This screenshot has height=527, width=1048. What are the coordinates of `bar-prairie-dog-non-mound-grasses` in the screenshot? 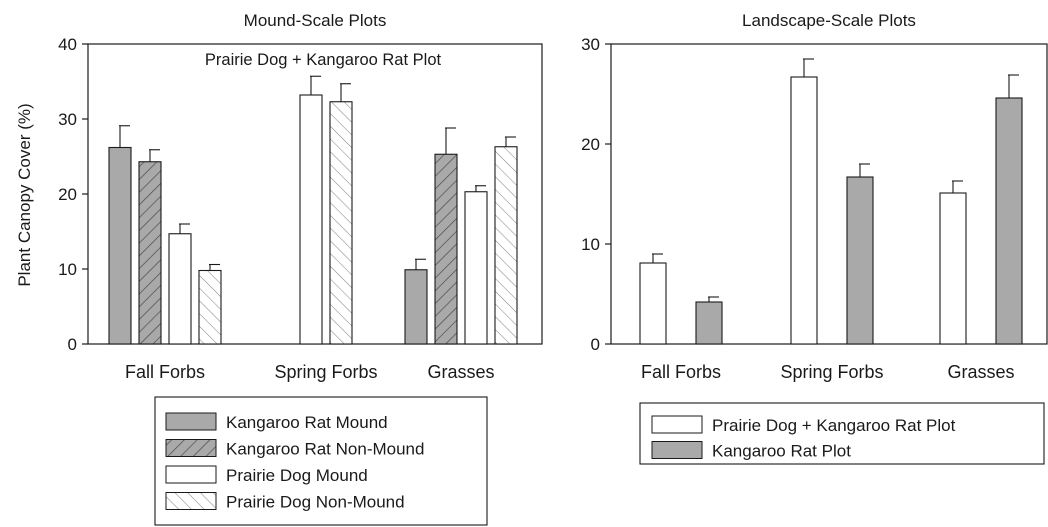 It's located at (506, 245).